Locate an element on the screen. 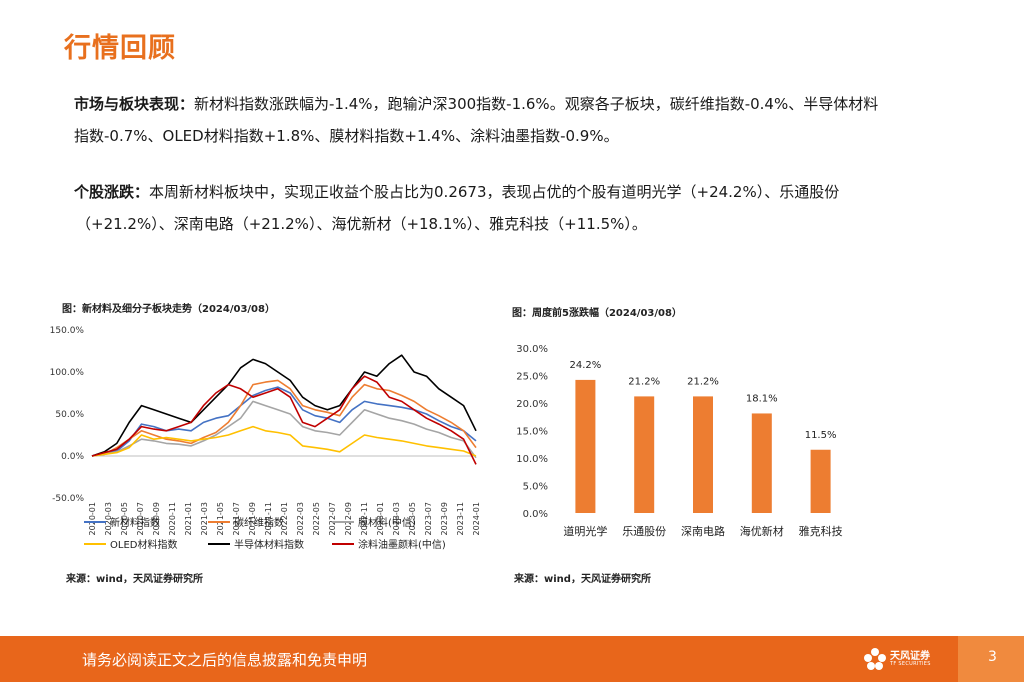  category-label: 雅克科技 is located at coordinates (821, 531).